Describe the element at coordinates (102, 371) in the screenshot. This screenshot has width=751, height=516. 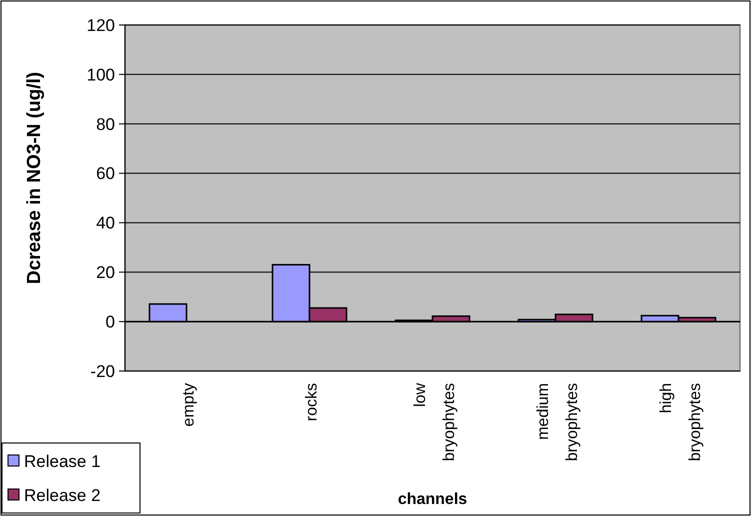
I see `y-tick-label: -20` at that location.